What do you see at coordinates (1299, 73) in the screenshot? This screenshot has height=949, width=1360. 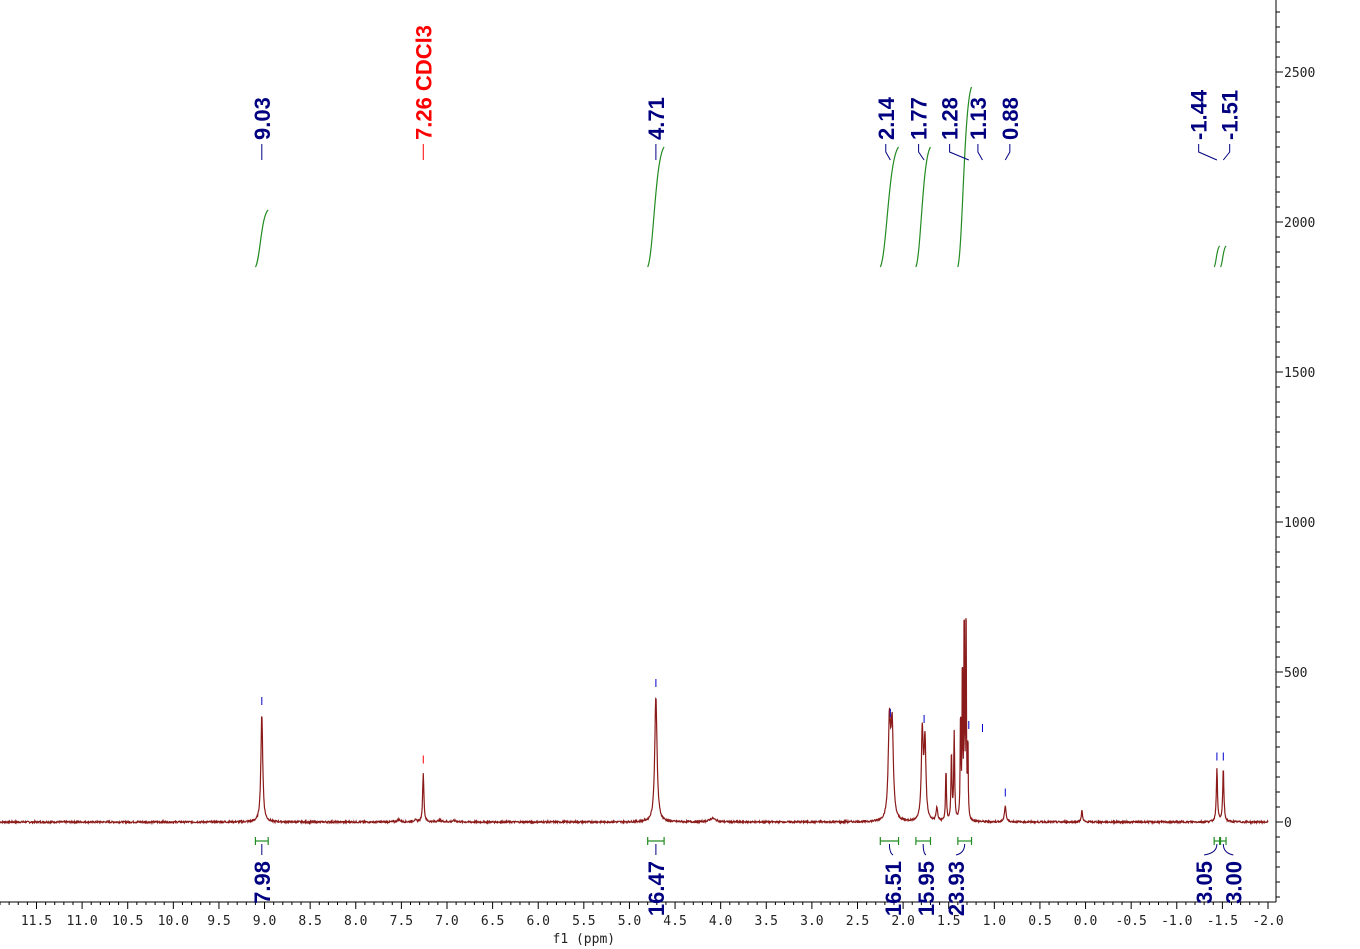 I see `y-tick-label: 2500` at bounding box center [1299, 73].